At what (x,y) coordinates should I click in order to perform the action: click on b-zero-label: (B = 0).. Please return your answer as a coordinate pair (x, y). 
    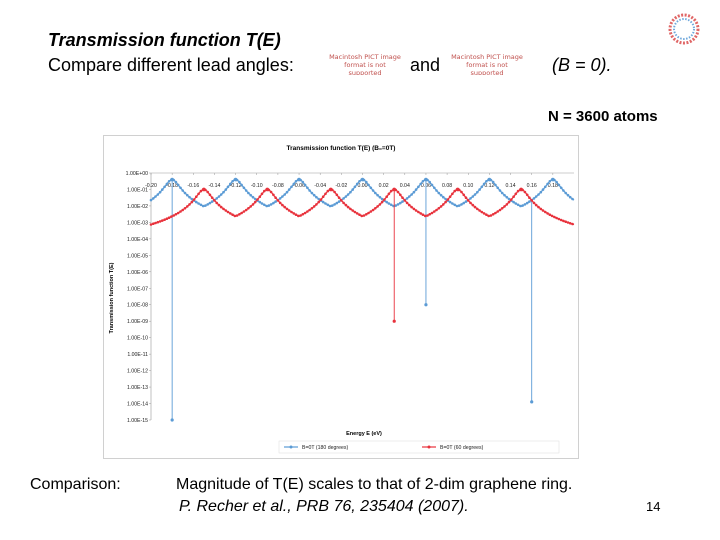
    Looking at the image, I should click on (582, 65).